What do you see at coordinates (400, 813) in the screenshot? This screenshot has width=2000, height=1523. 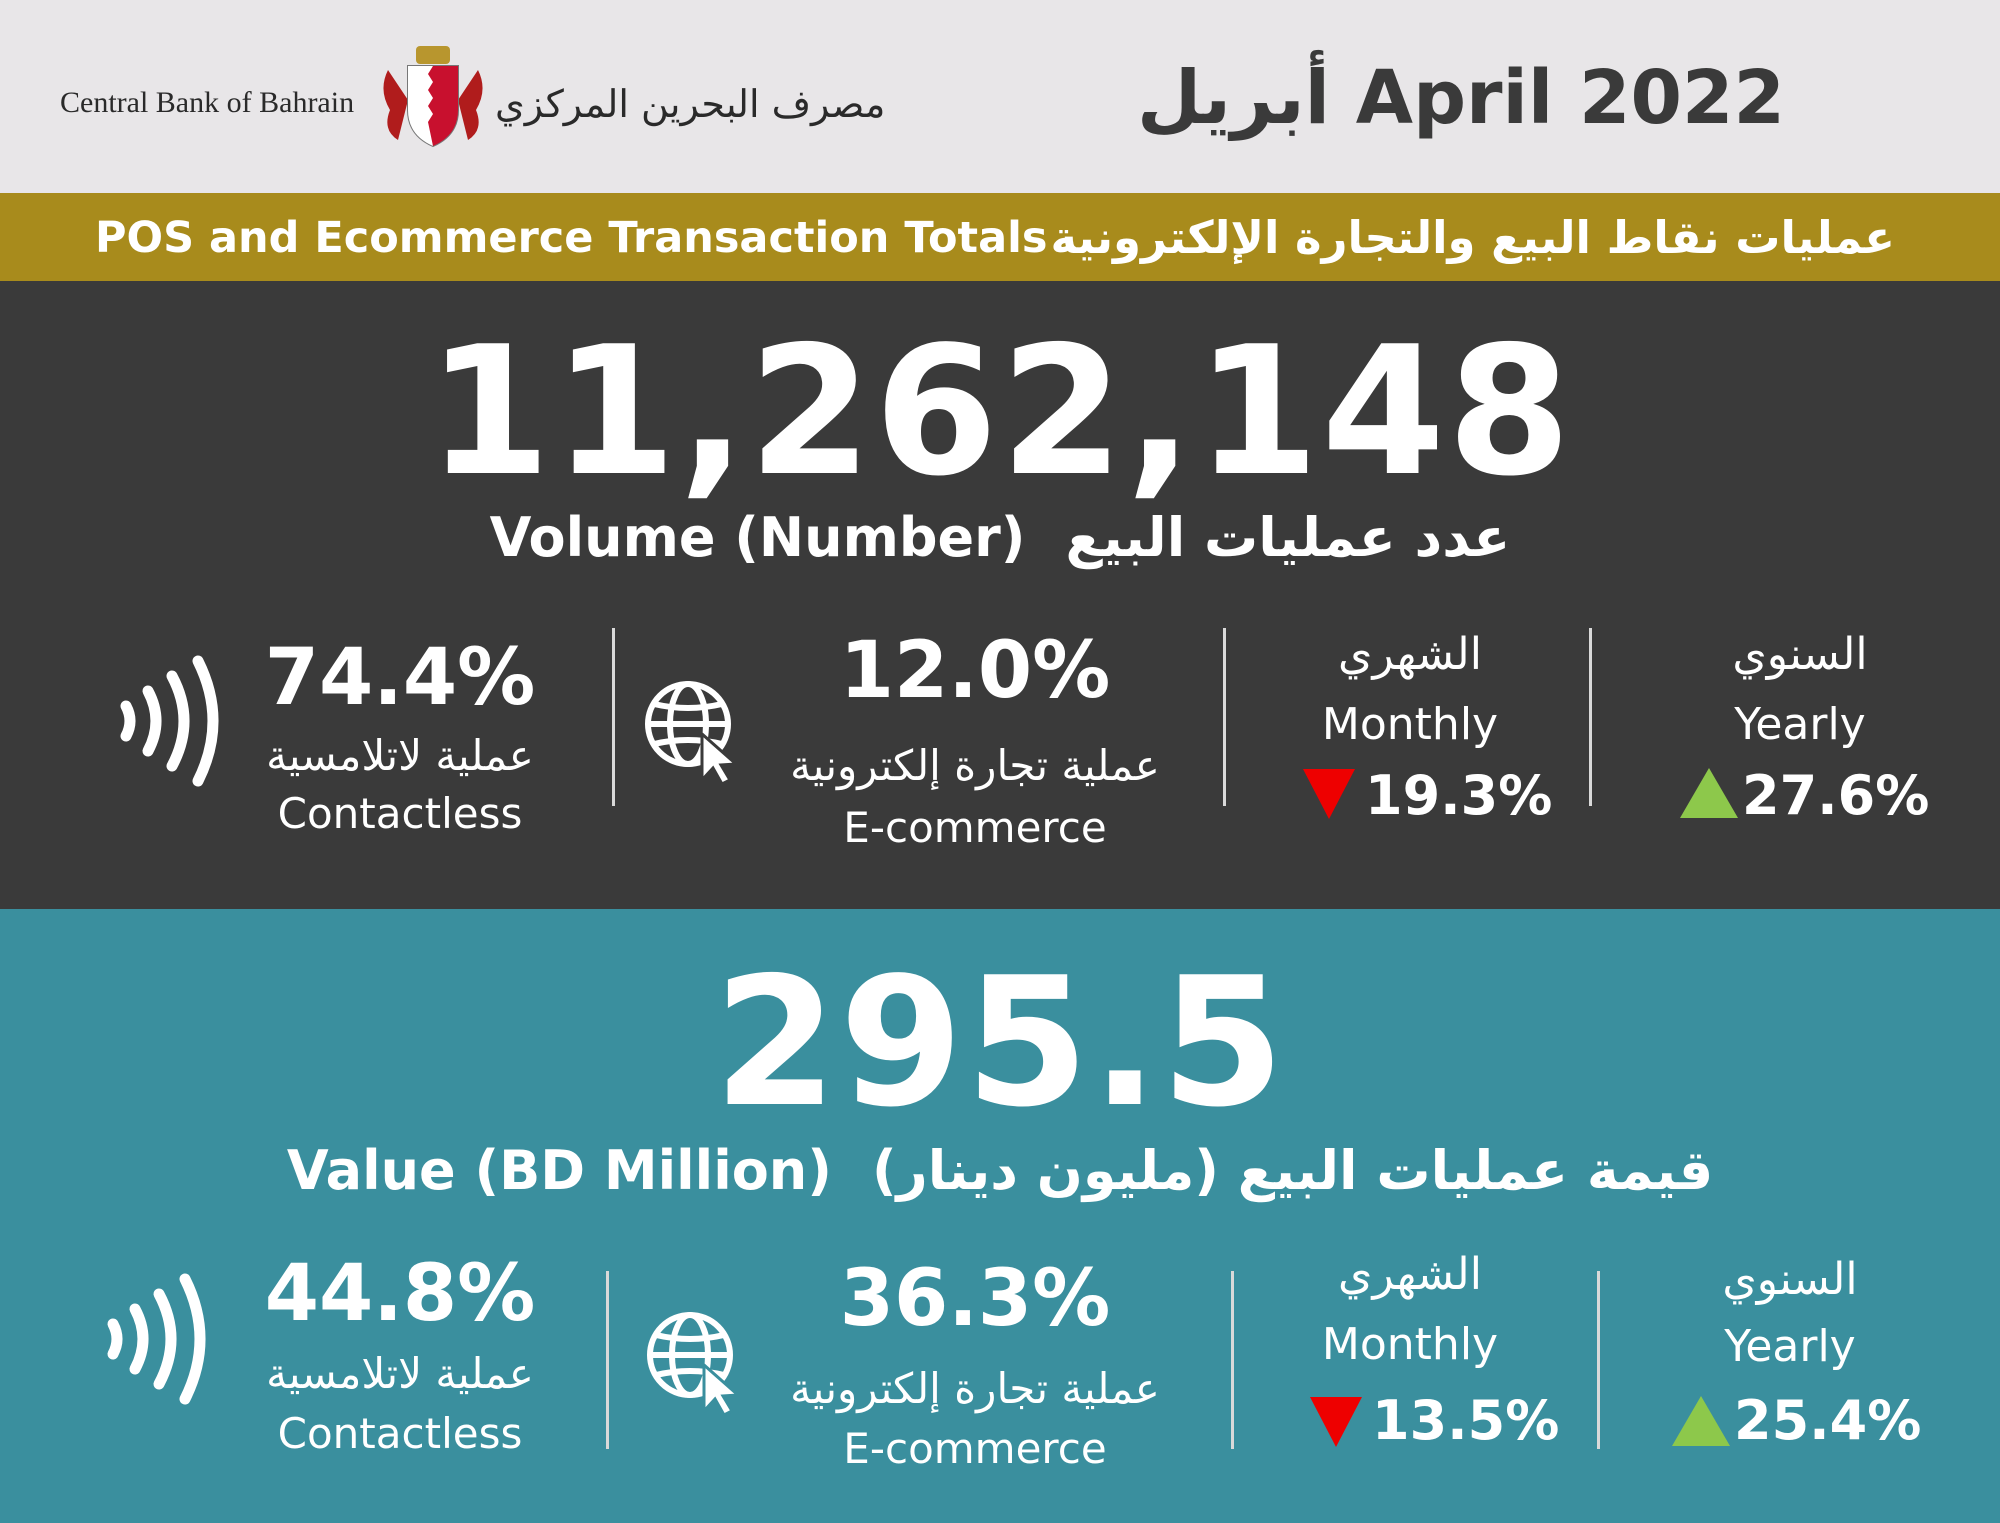 I see `volume-contactless-label-en: Contactless` at bounding box center [400, 813].